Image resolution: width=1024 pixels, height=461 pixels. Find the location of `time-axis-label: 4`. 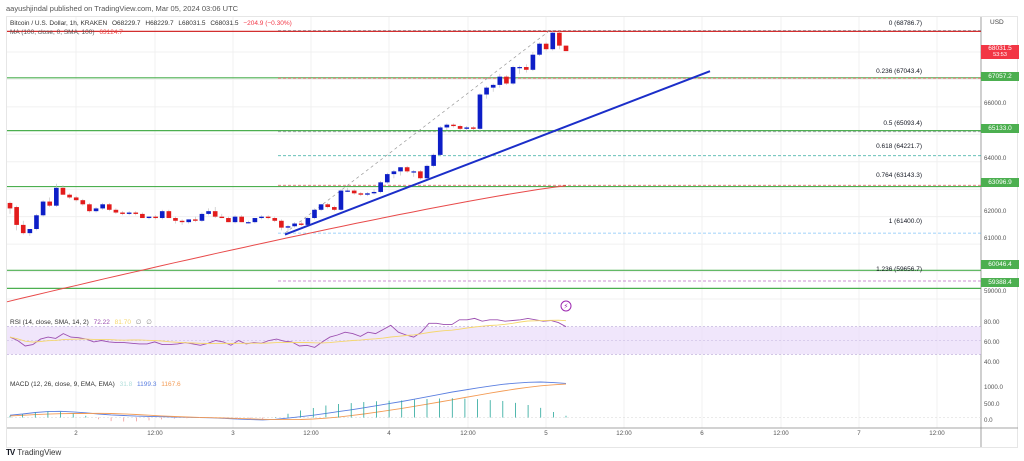

time-axis-label: 4 is located at coordinates (389, 433).